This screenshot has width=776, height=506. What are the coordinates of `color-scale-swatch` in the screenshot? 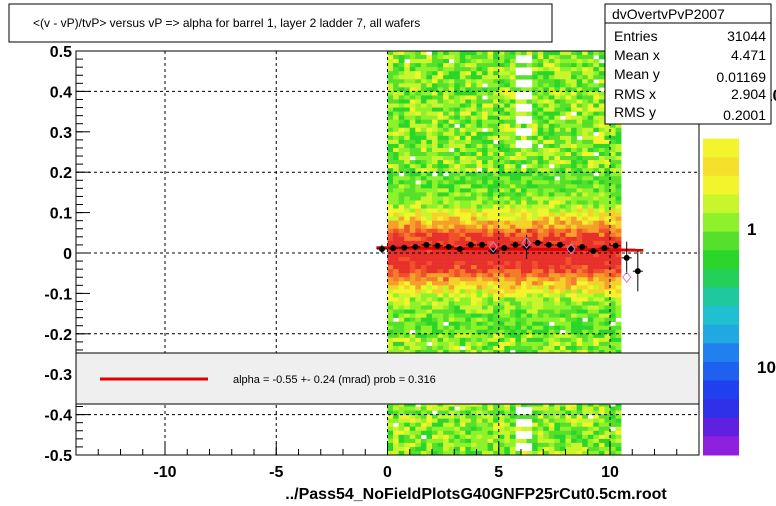 It's located at (721, 185).